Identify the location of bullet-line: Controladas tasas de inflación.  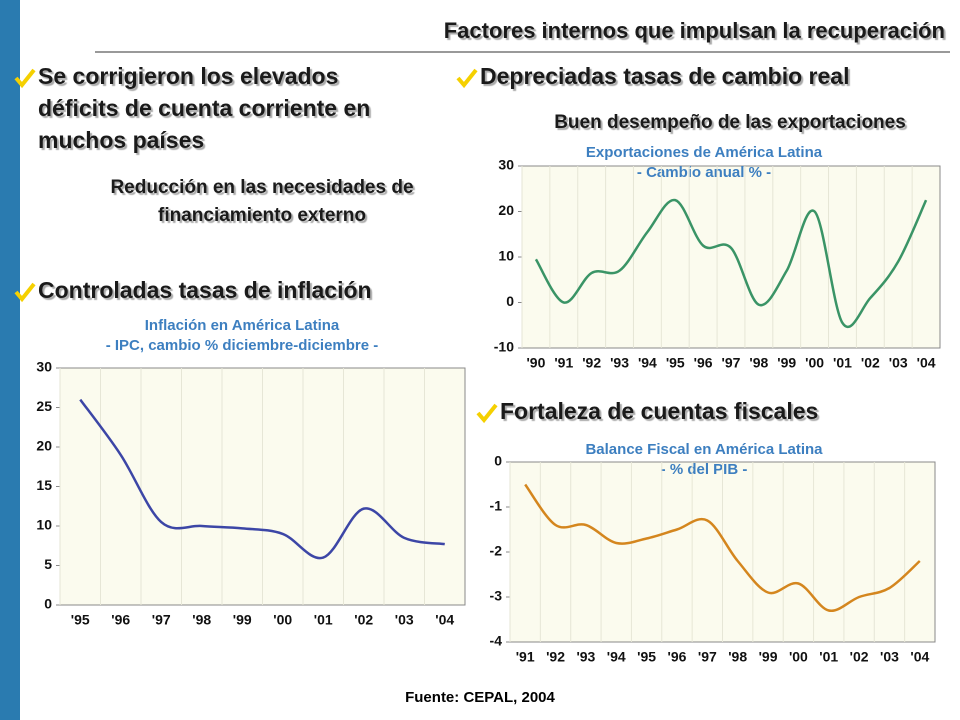
(205, 290).